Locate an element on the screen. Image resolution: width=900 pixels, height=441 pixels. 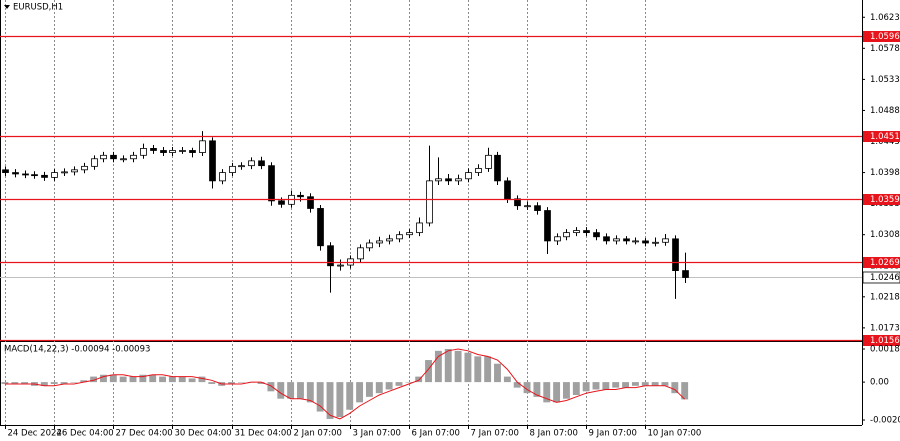
y-tick-label: 0.0018 is located at coordinates (885, 349).